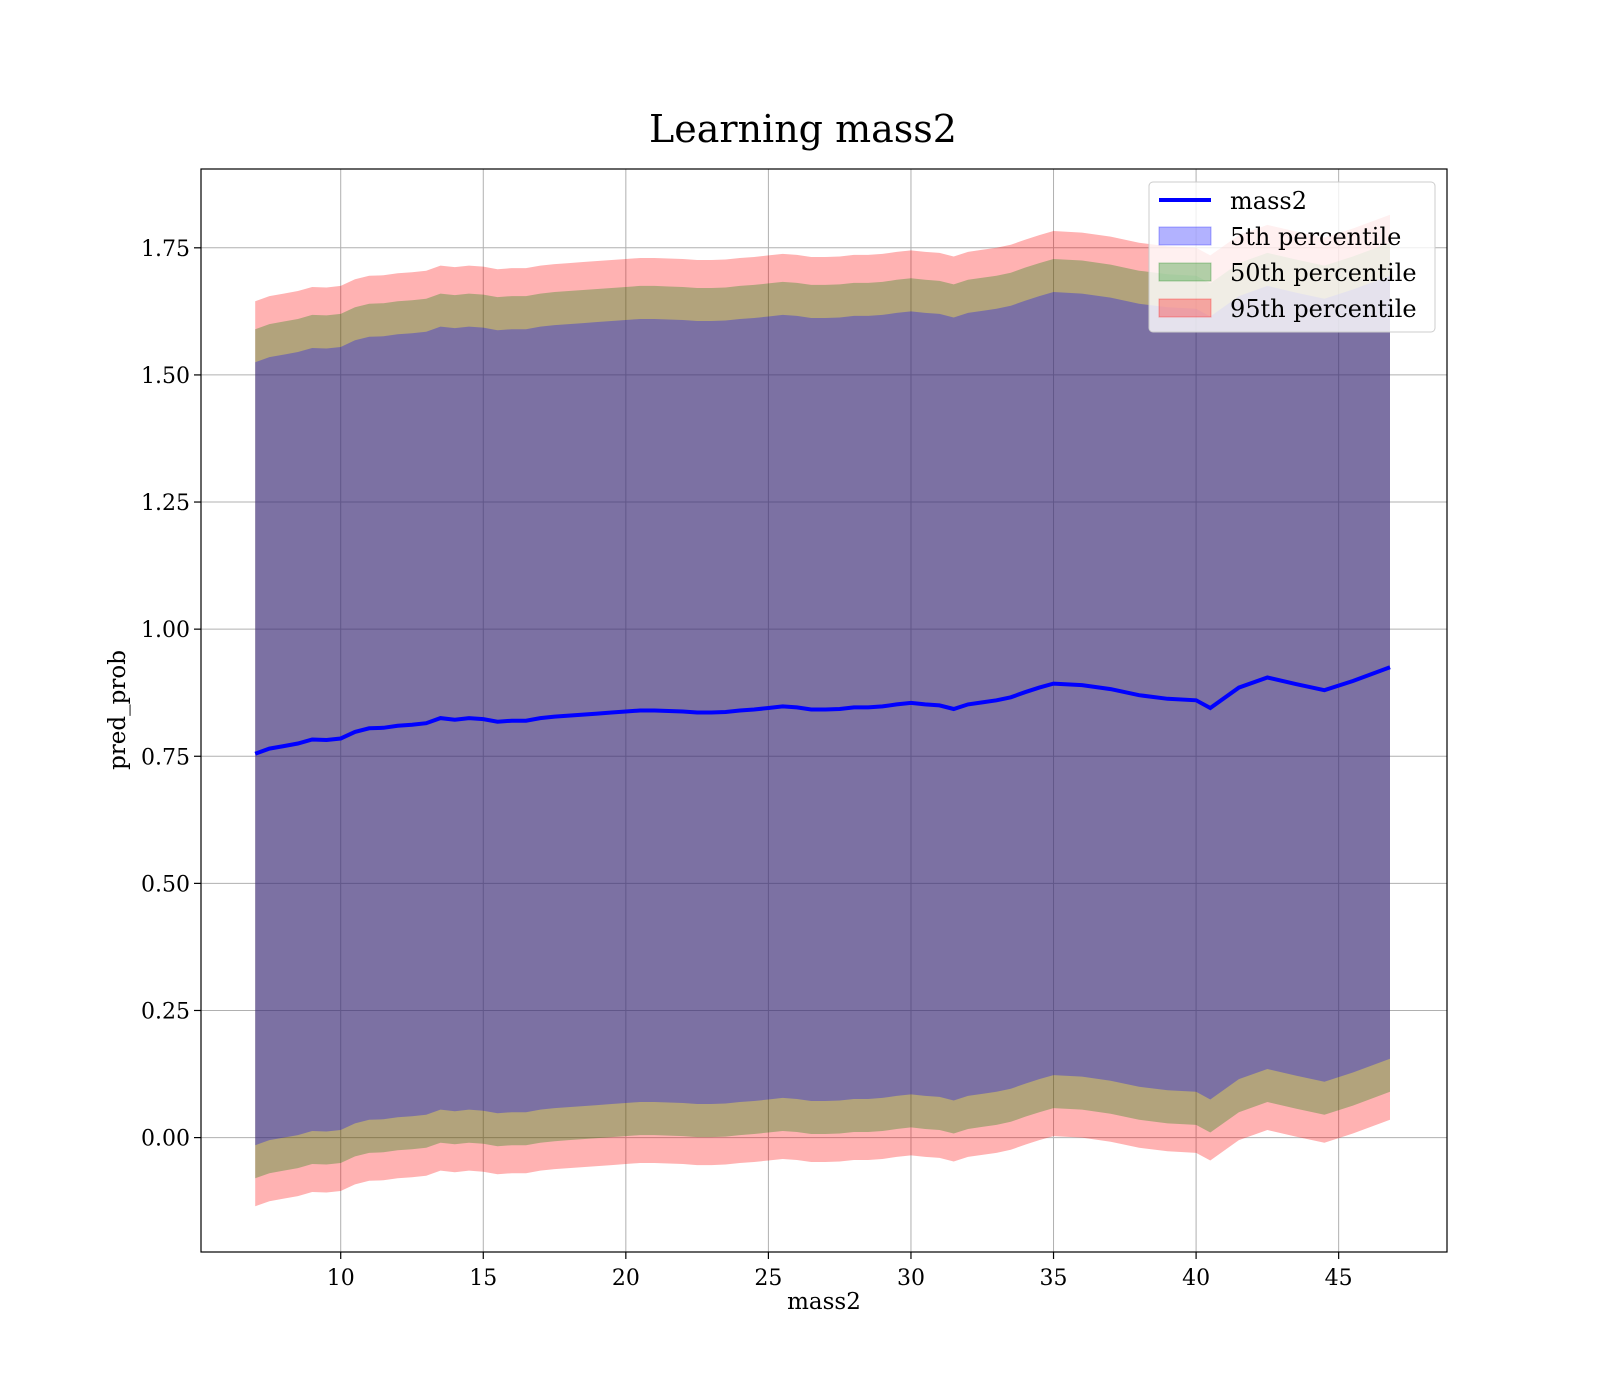 This screenshot has height=1400, width=1600. I want to click on x-tick-label: 10, so click(341, 1278).